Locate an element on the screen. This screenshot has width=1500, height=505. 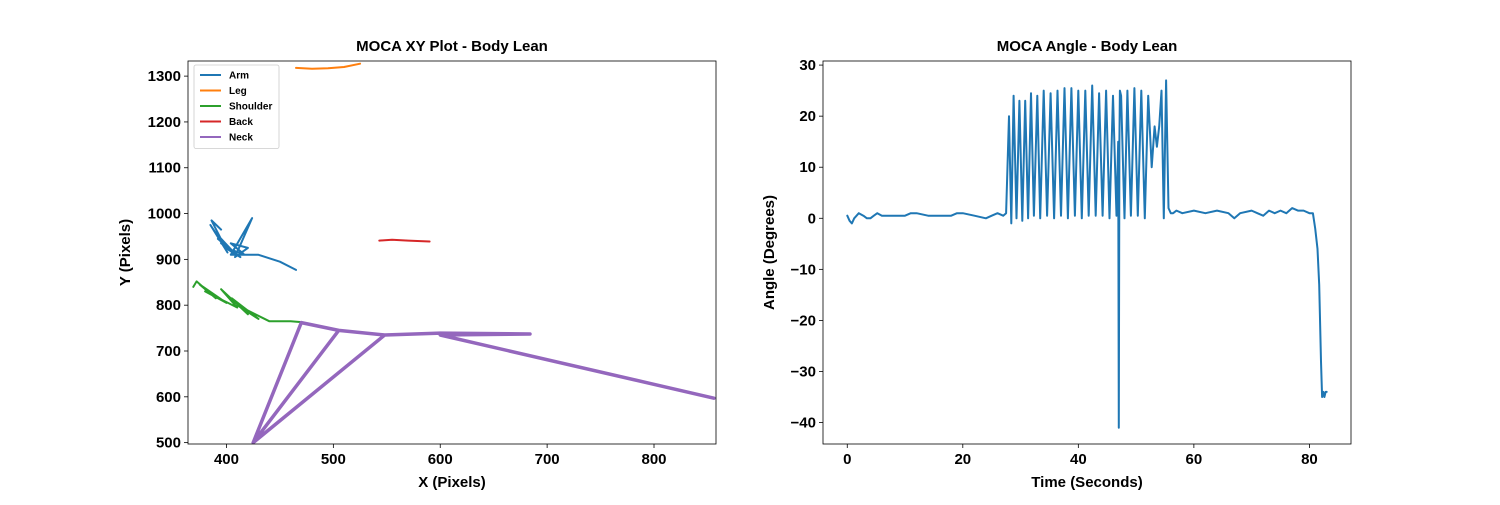
x-tick-label: 0 is located at coordinates (847, 459).